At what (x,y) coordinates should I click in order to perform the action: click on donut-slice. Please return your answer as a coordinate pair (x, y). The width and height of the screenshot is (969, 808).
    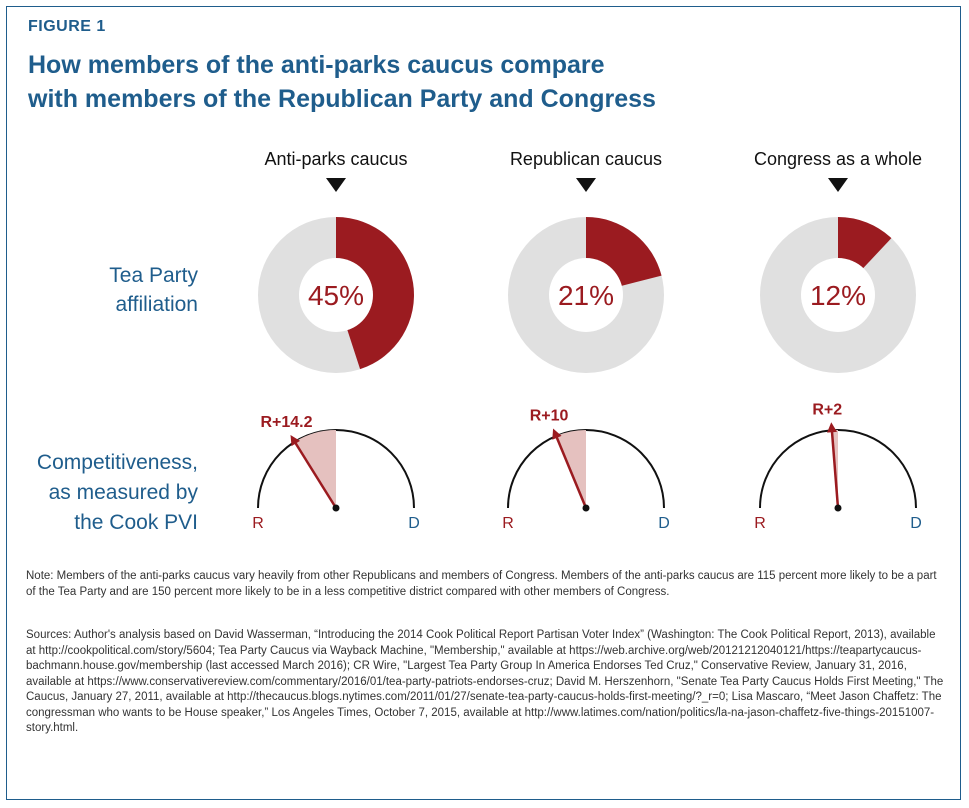
    Looking at the image, I should click on (375, 293).